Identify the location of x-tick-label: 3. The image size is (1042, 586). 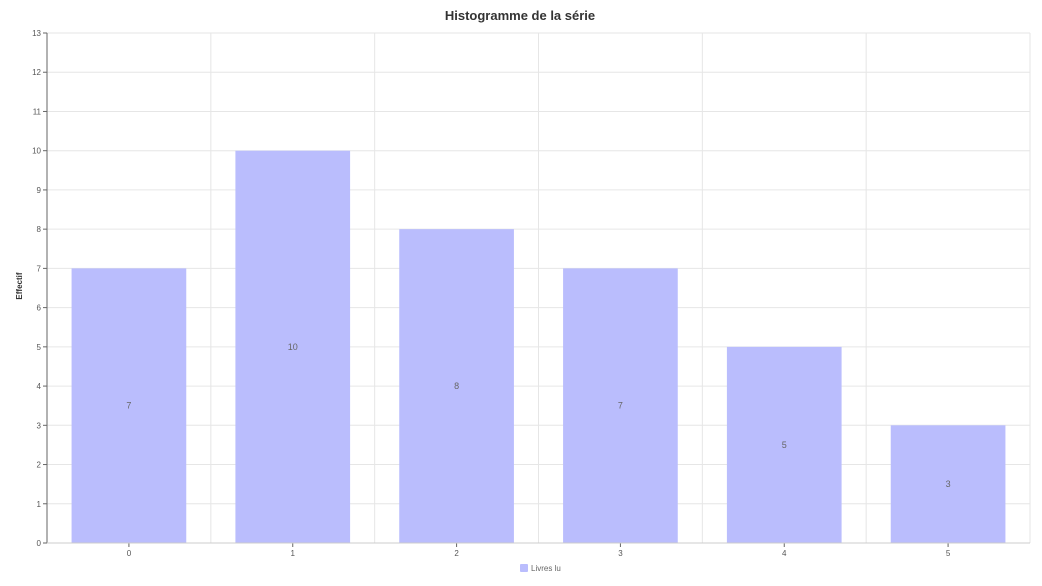
(620, 553).